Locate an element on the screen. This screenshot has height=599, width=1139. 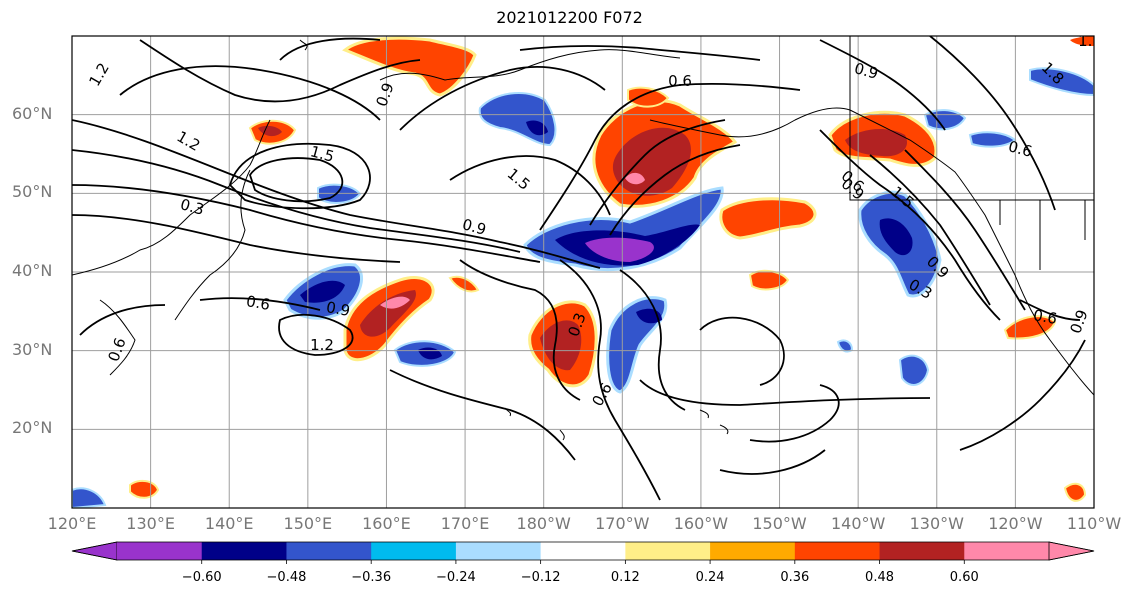
colorbar-tick-label: 0.12 is located at coordinates (625, 577).